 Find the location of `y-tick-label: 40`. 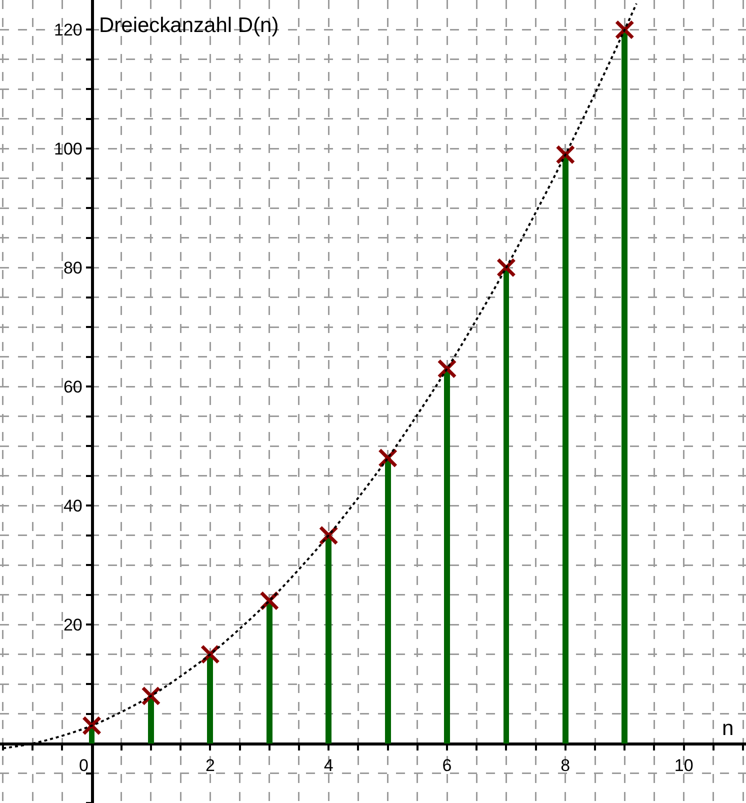

y-tick-label: 40 is located at coordinates (72, 506).